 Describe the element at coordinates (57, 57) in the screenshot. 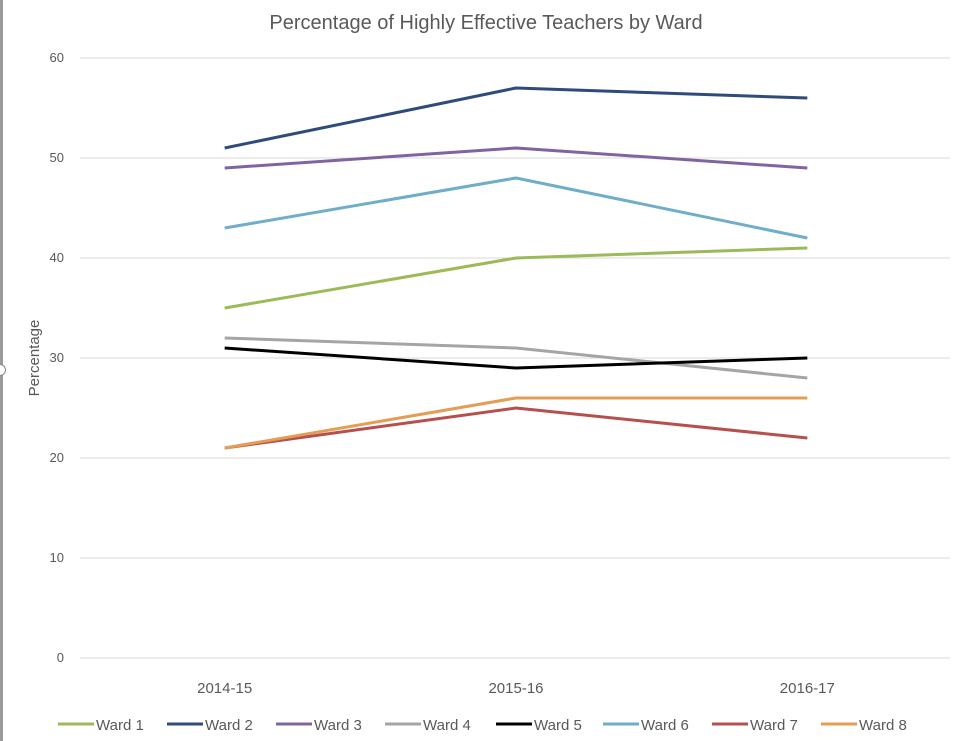

I see `y-tick-label: 60` at that location.